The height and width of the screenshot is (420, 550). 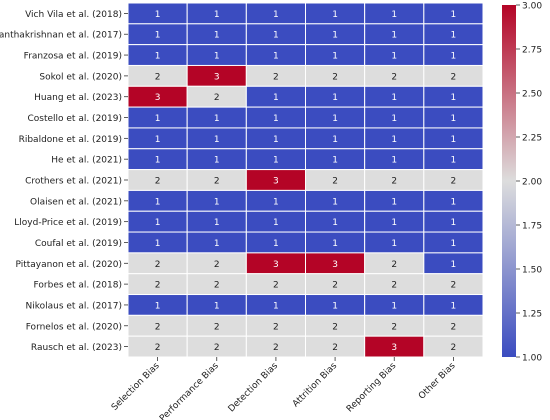 What do you see at coordinates (189, 390) in the screenshot?
I see `column-label: Performance Bias` at bounding box center [189, 390].